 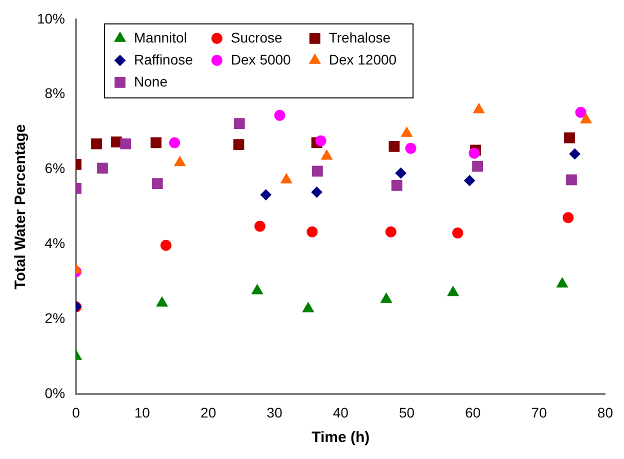 What do you see at coordinates (362, 59) in the screenshot?
I see `legend-label: Dex 12000` at bounding box center [362, 59].